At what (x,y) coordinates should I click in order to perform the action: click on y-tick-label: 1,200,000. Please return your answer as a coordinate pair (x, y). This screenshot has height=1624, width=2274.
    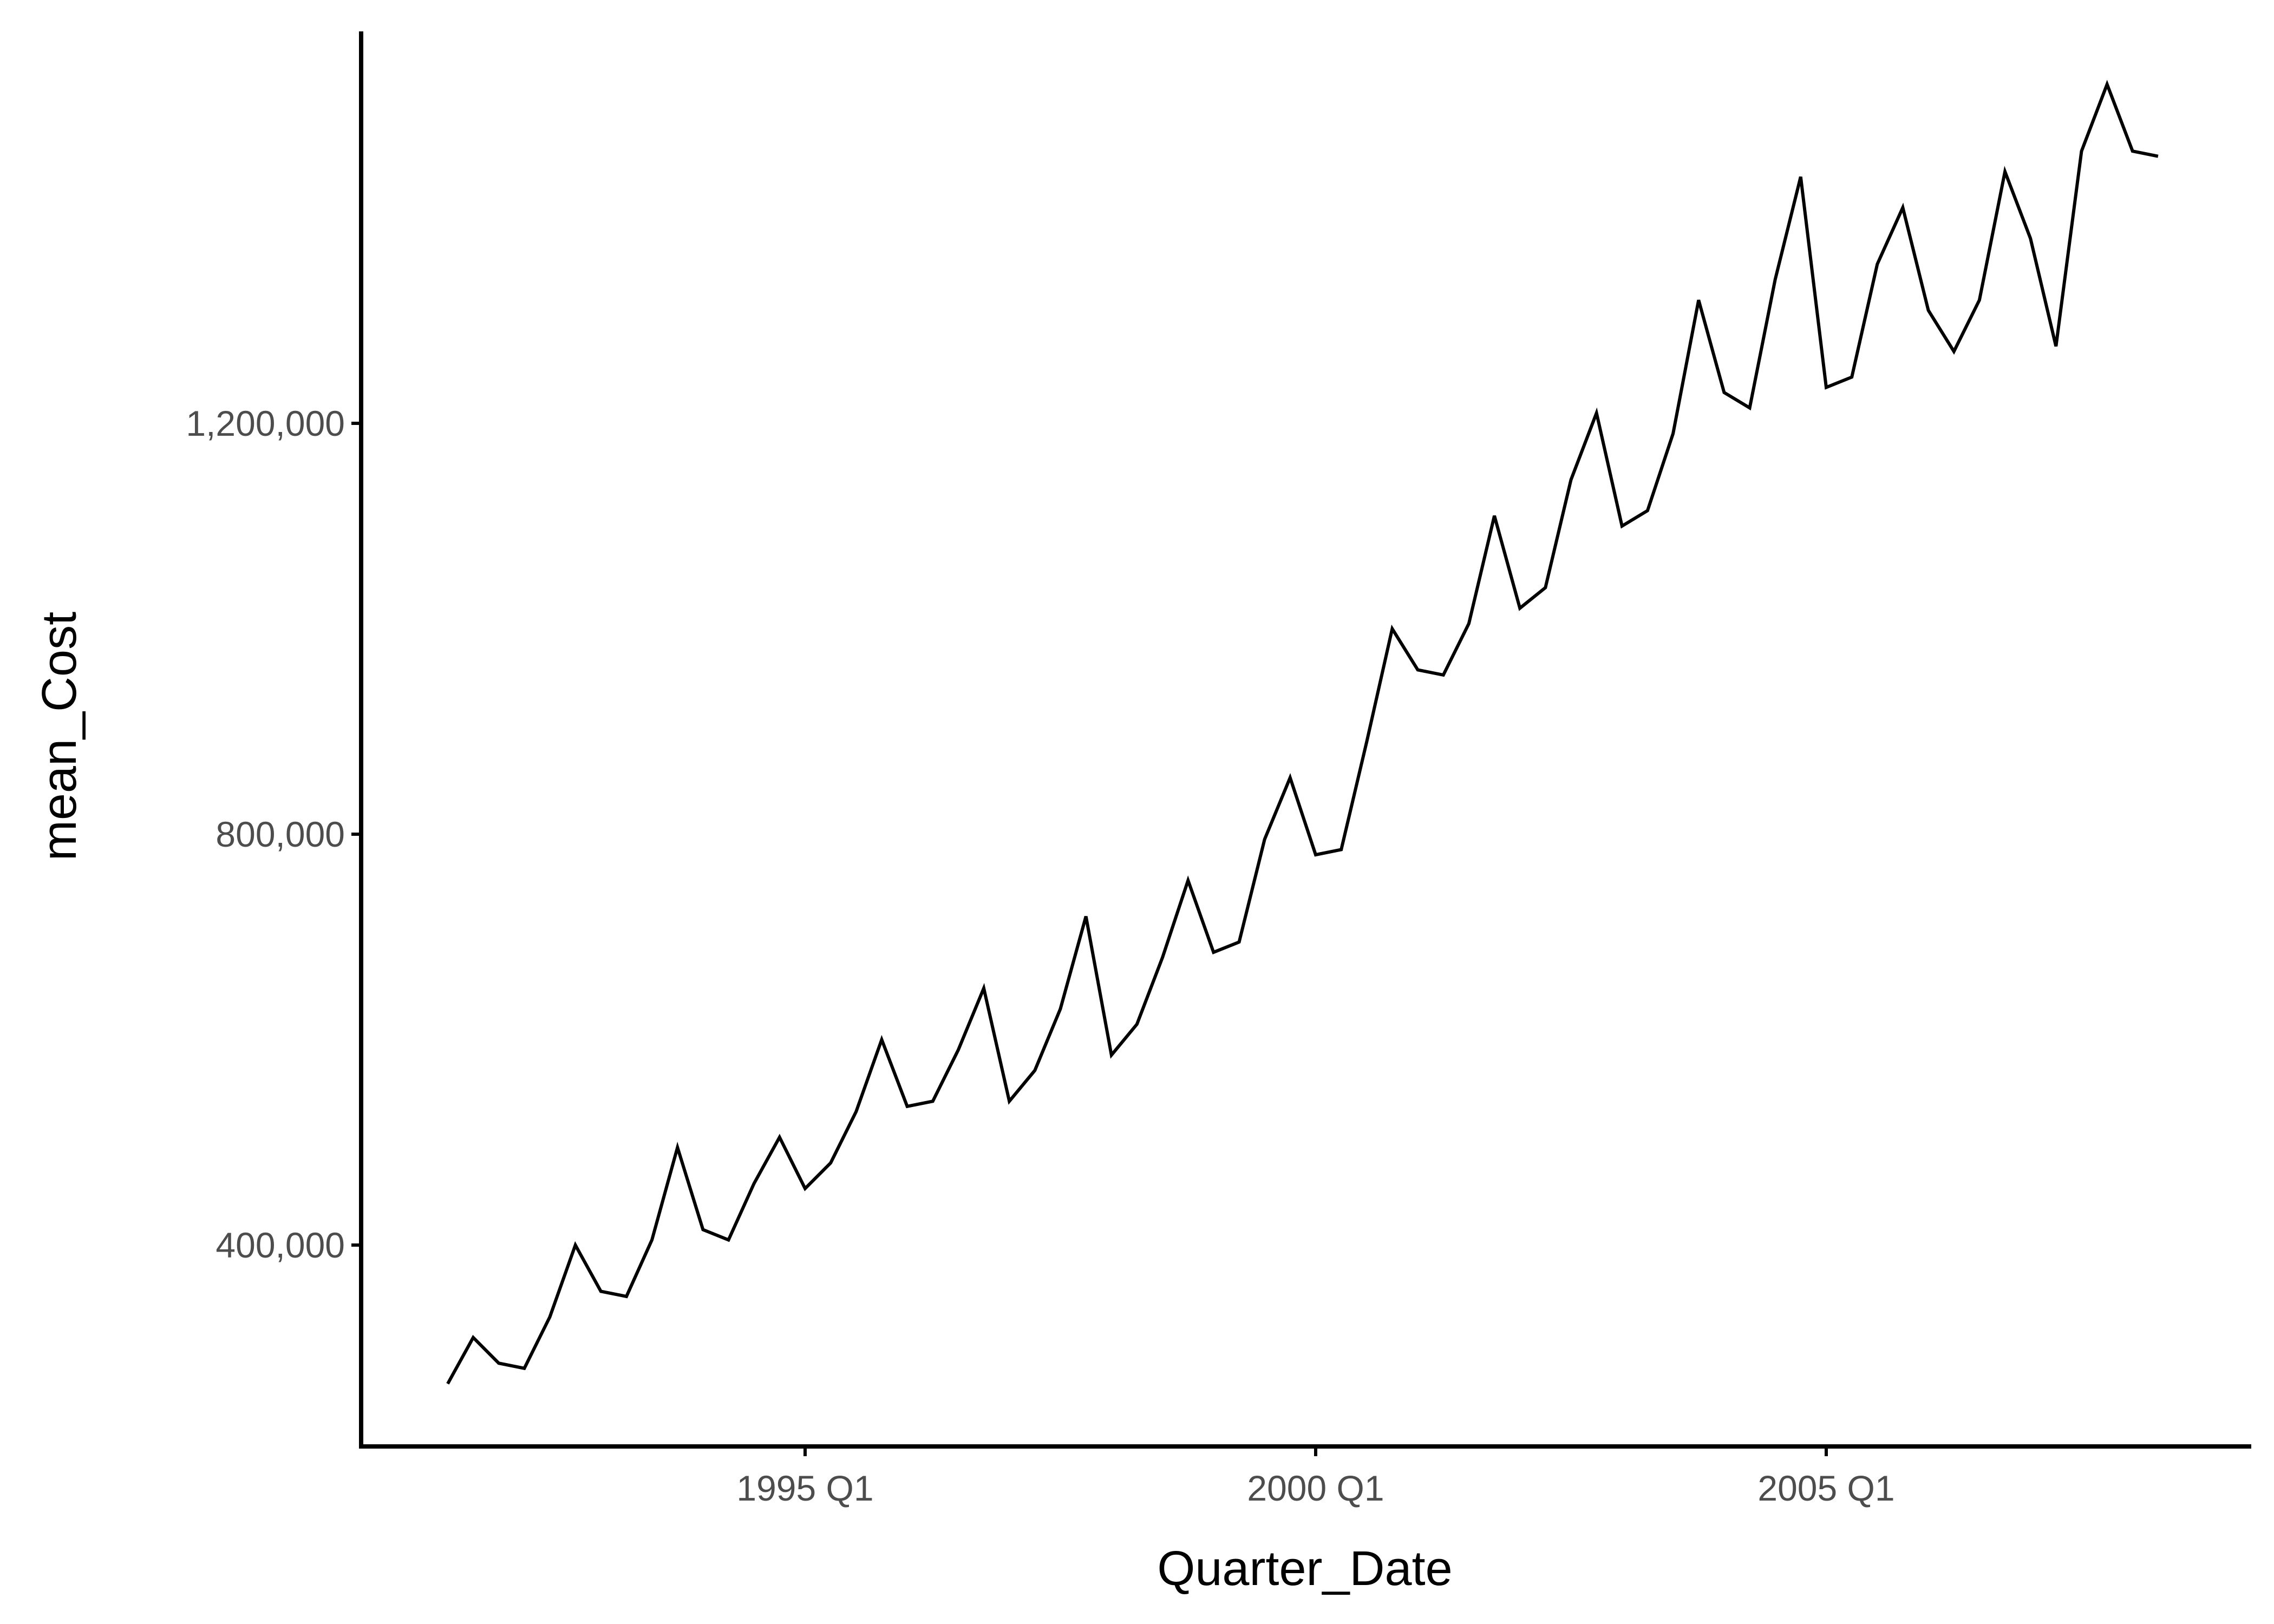
    Looking at the image, I should click on (265, 423).